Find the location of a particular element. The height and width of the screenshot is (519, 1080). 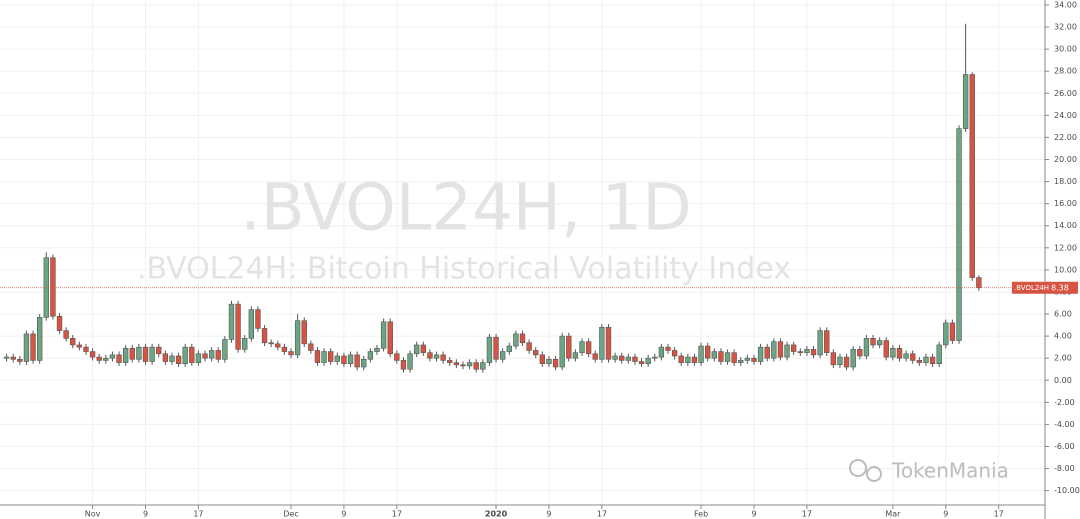

y-tick-label: 6.00 is located at coordinates (1063, 314).